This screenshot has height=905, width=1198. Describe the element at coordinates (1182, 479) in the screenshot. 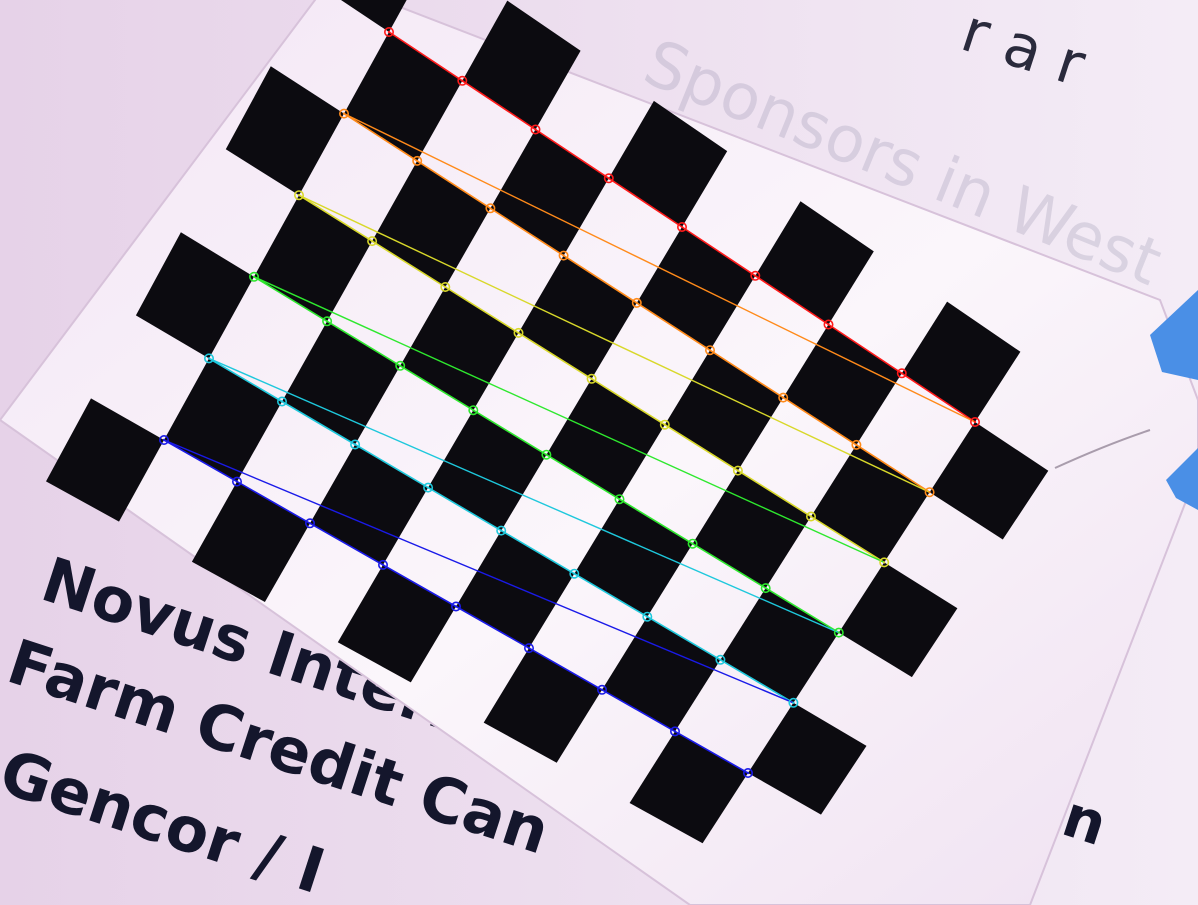

I see `blue-tape-lower` at that location.